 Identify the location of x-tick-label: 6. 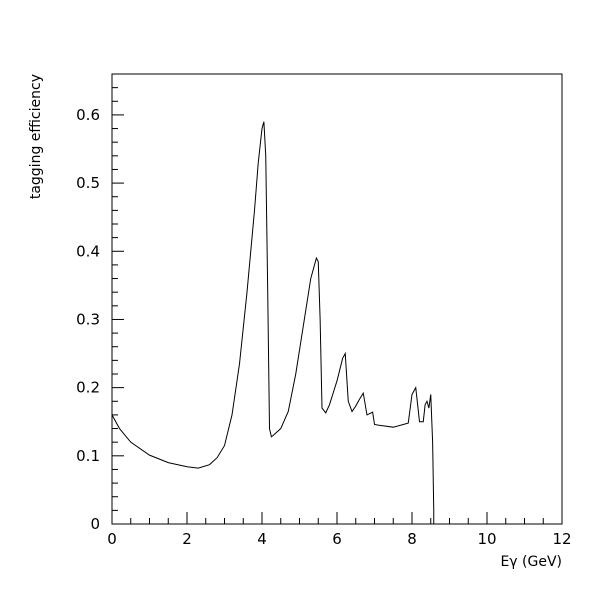
(337, 539).